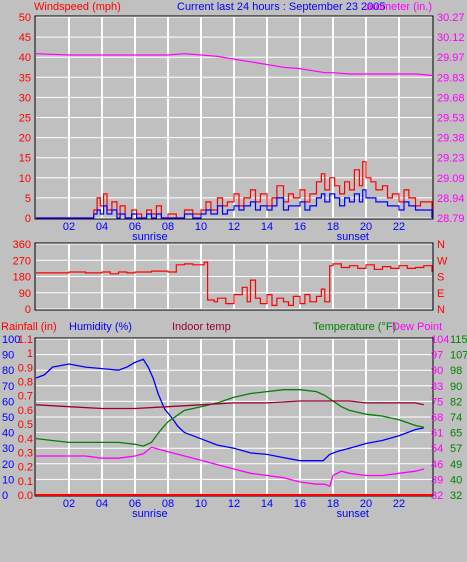  Describe the element at coordinates (451, 58) in the screenshot. I see `barometer-tick-label: 29.97` at that location.